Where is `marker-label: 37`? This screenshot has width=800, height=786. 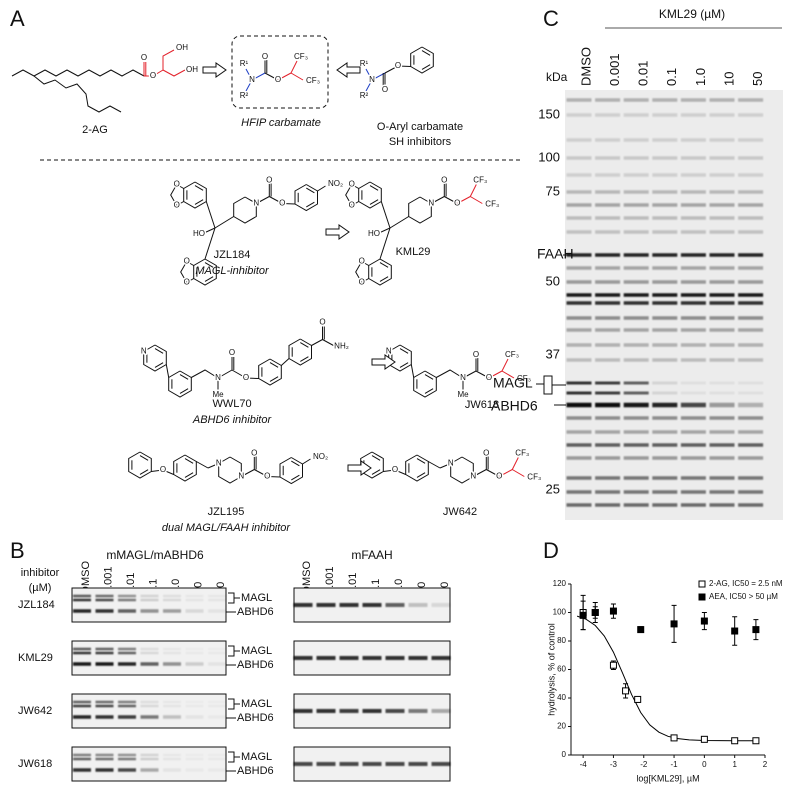 marker-label: 37 is located at coordinates (553, 353).